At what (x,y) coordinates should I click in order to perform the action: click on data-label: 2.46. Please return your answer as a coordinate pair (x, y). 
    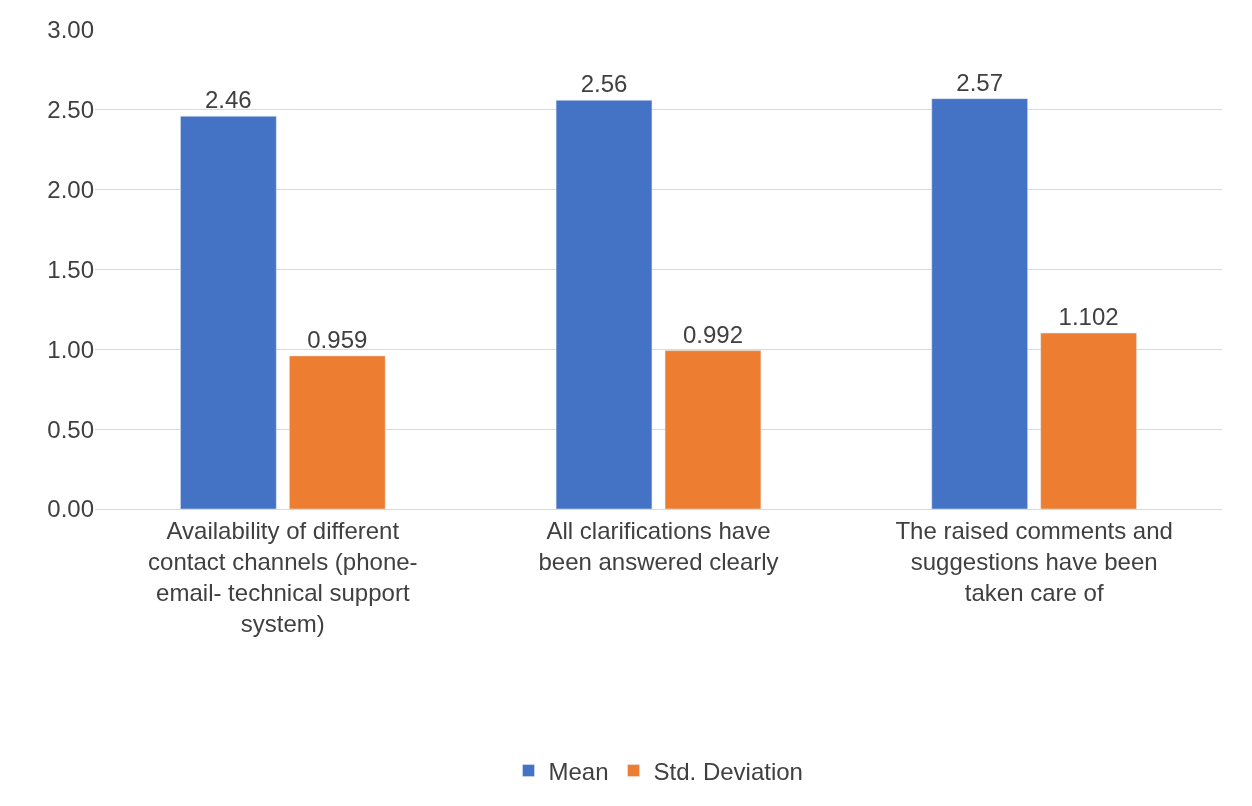
    Looking at the image, I should click on (228, 100).